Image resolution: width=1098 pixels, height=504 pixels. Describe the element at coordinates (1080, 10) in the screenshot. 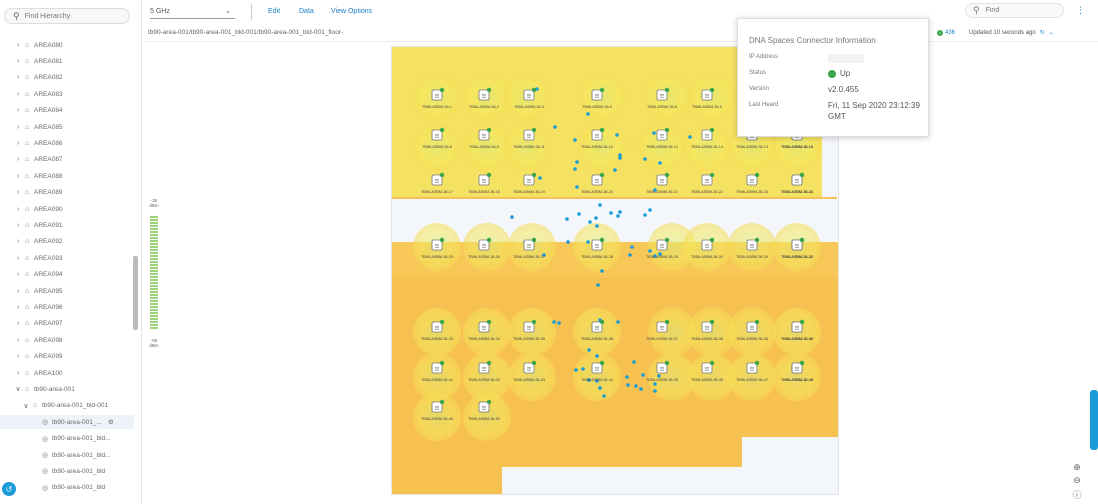

I see `more-options-icon: ⋮` at that location.